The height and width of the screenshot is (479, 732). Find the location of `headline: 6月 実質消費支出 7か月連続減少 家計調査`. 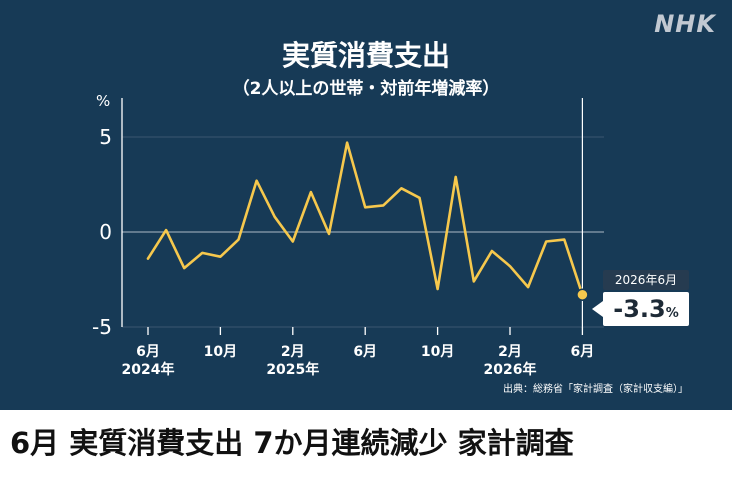

headline: 6月 実質消費支出 7か月連続減少 家計調査 is located at coordinates (292, 443).